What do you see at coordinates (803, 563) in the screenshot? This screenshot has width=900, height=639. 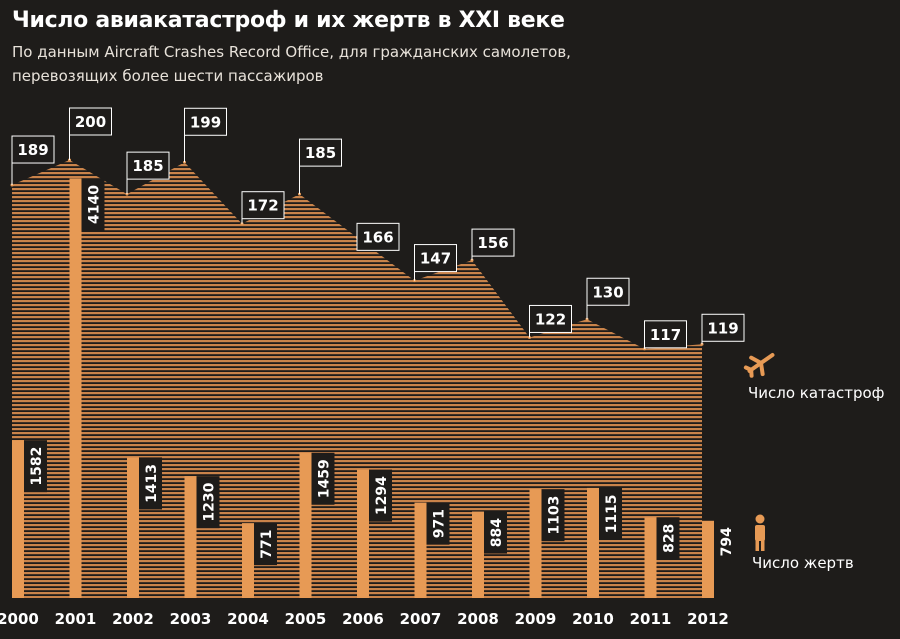 I see `legend-victims-label: Число жертв` at bounding box center [803, 563].